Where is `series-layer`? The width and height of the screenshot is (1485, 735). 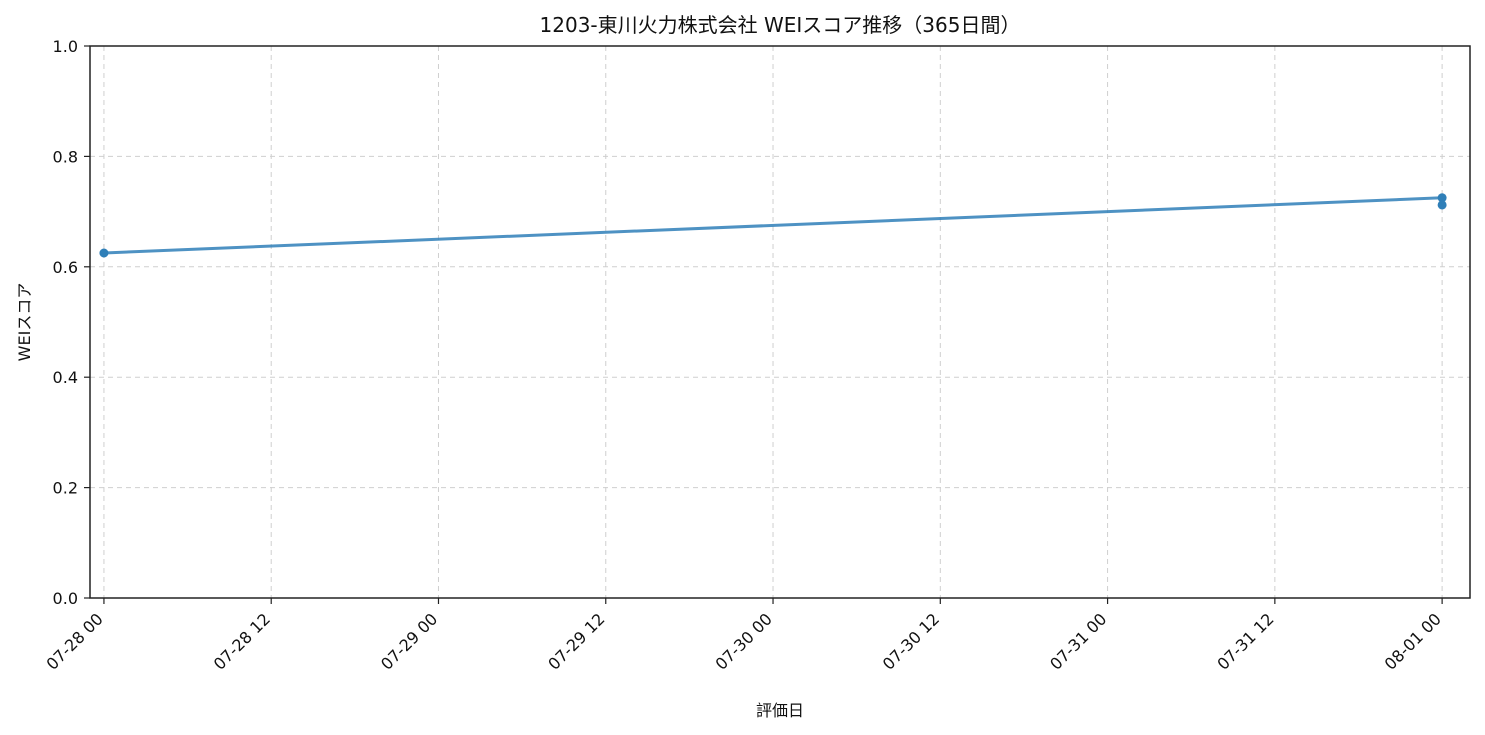
series-layer is located at coordinates (773, 225).